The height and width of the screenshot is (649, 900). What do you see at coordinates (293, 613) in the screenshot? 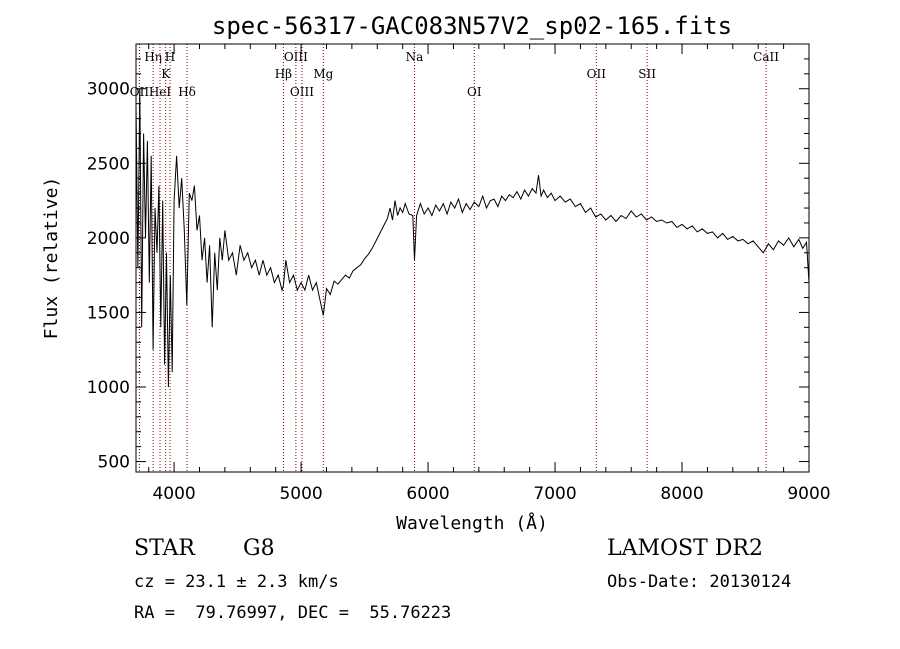
I see `coordinates: RA = 79.76997, DEC = 55.76223` at bounding box center [293, 613].